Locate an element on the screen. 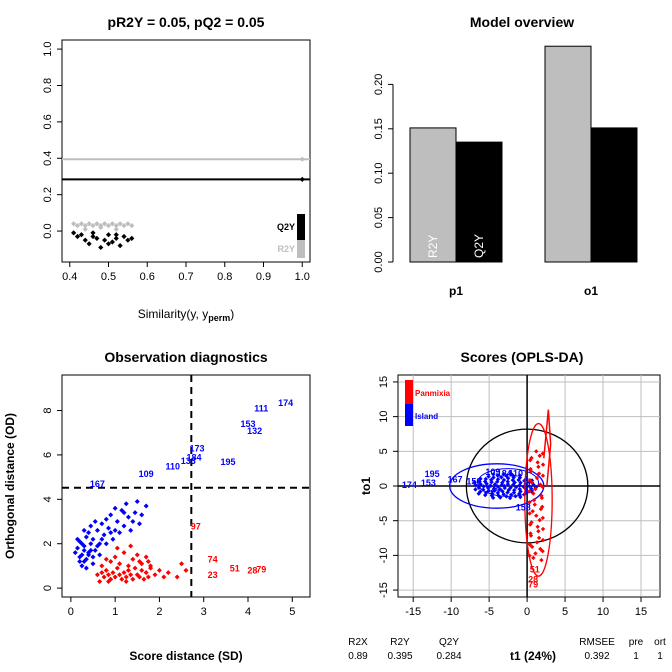 This screenshot has width=672, height=672. diagnostics-title: Observation diagnostics is located at coordinates (186, 357).